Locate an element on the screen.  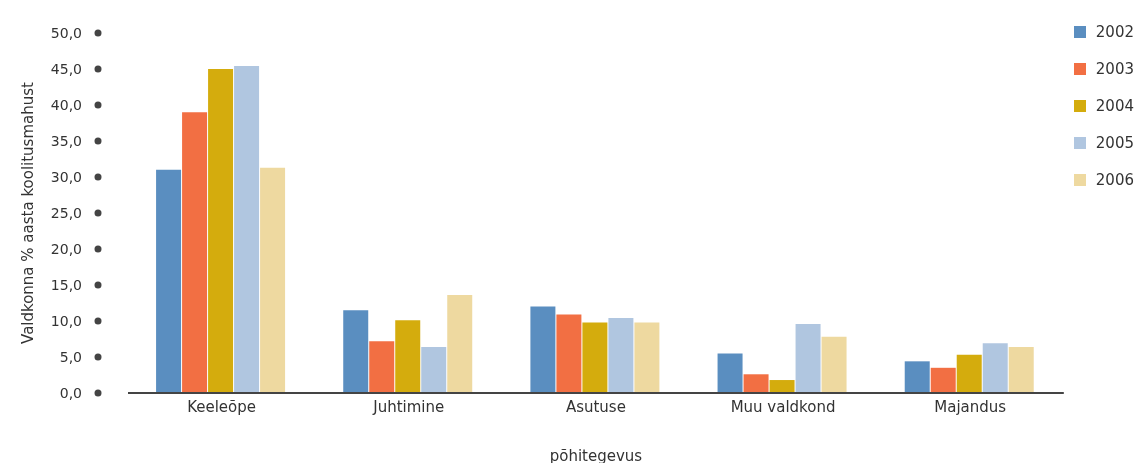
x-tick-label: Asutuse is located at coordinates (595, 406).